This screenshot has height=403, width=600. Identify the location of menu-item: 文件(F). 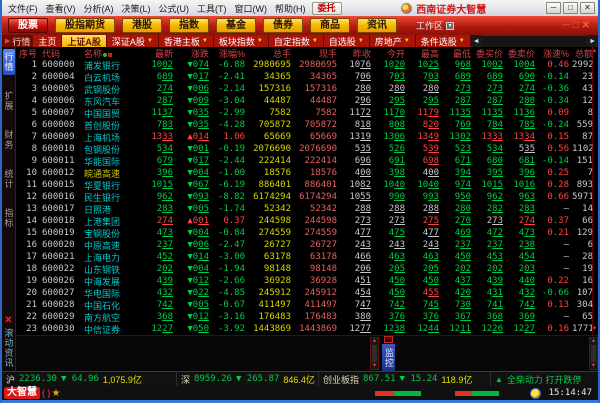
(23, 8).